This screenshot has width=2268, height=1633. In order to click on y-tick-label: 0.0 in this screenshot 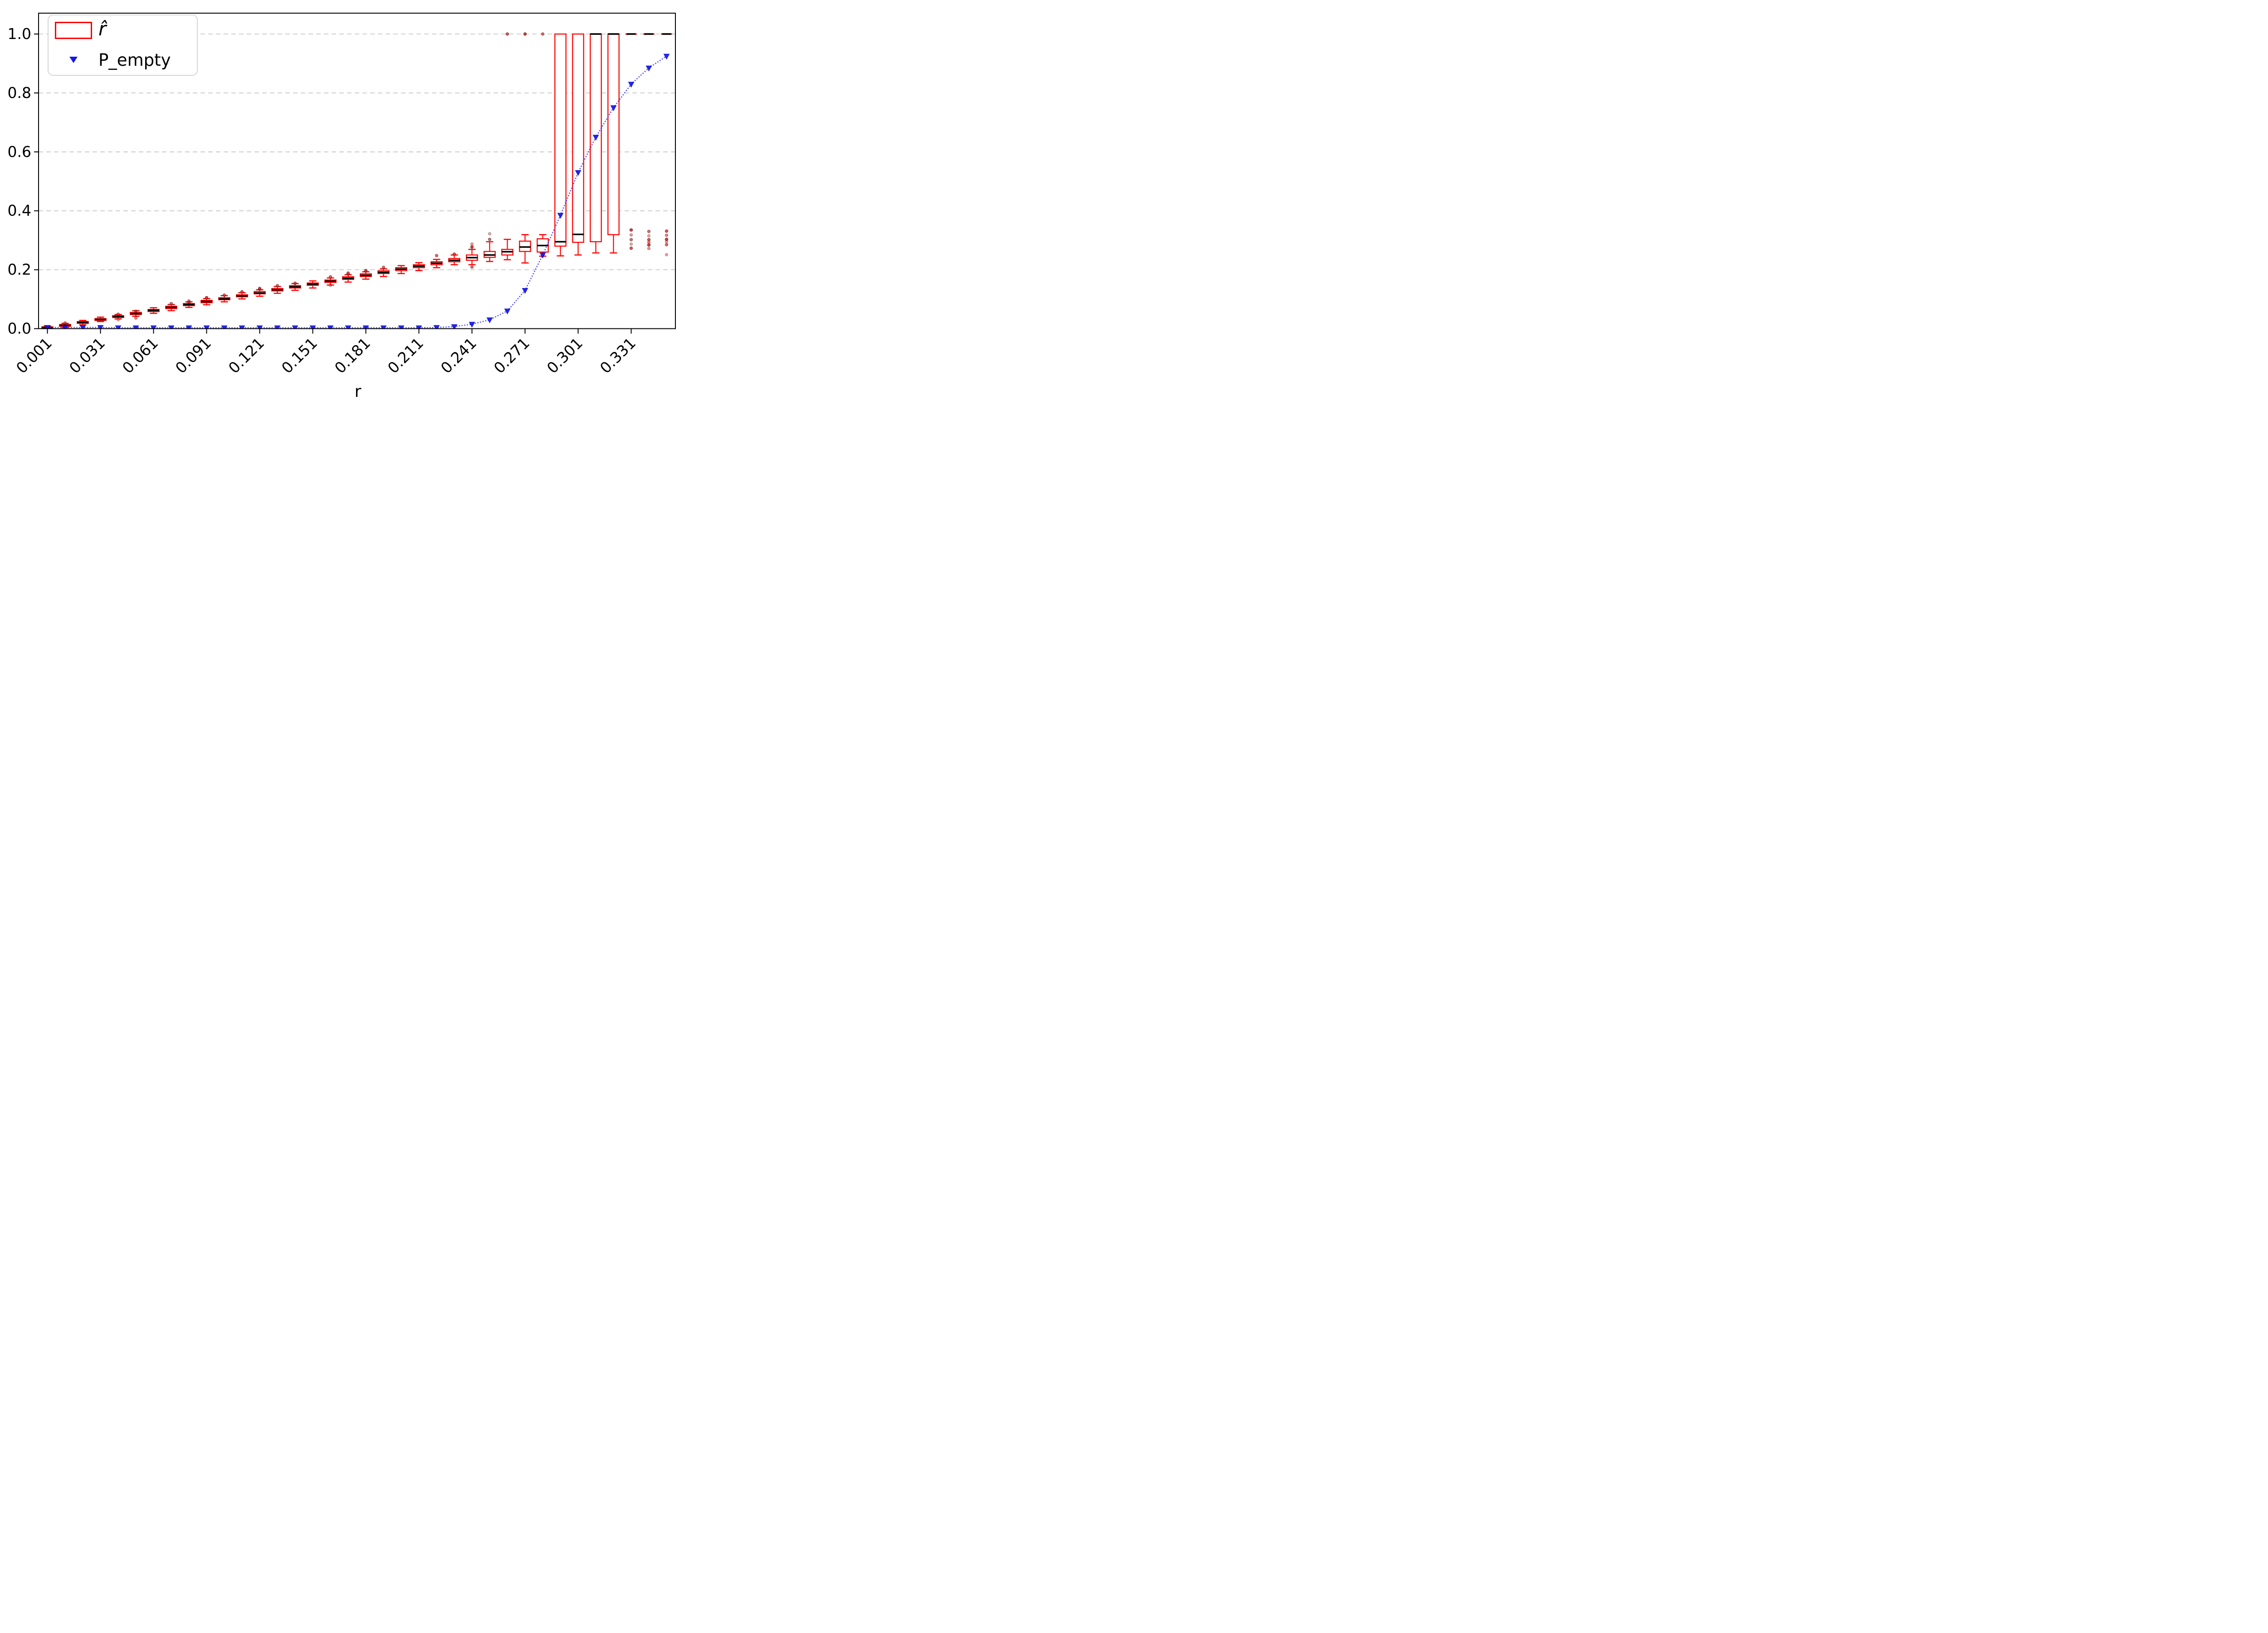, I will do `click(20, 328)`.